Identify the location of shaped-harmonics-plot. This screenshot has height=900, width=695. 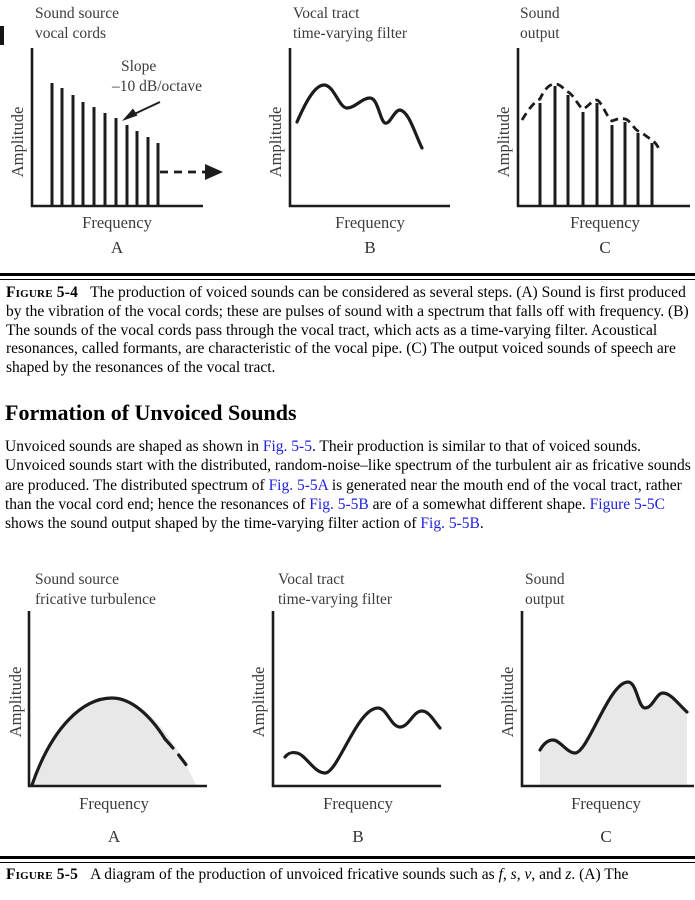
(603, 128).